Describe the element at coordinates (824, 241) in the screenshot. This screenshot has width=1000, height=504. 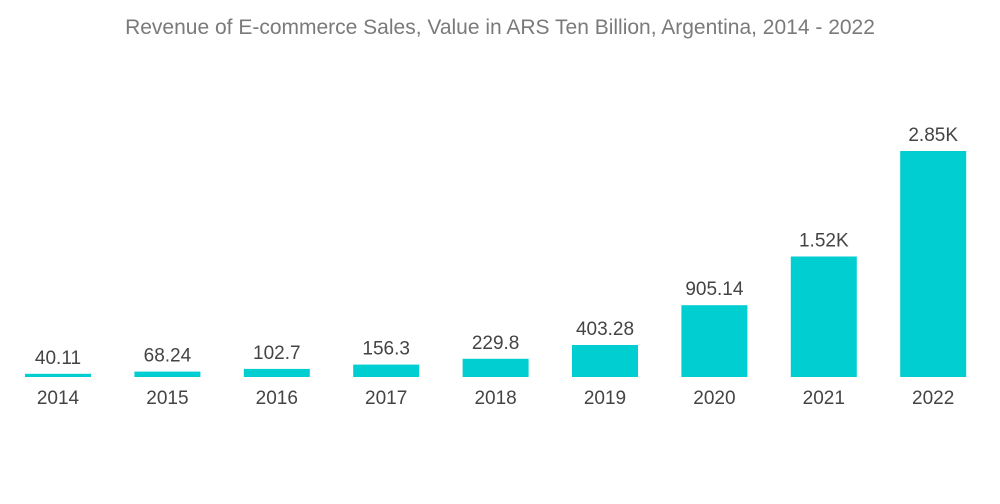
I see `data-label-2021: 1.52K` at that location.